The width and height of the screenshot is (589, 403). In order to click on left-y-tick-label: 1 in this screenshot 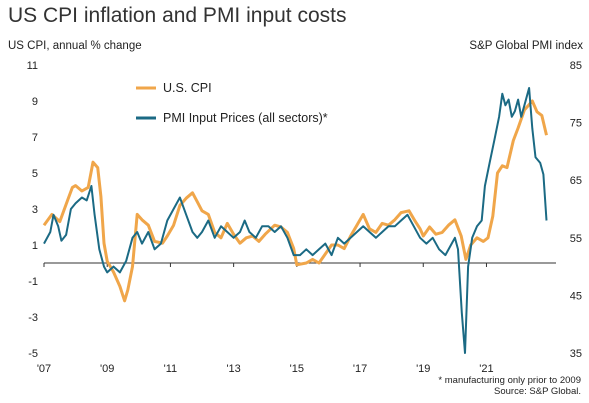, I will do `click(35, 246)`.